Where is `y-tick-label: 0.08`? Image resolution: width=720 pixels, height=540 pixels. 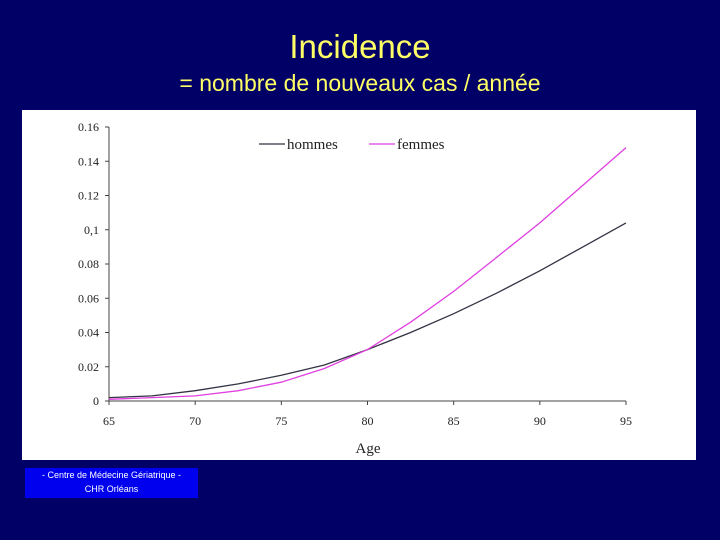 y-tick-label: 0.08 is located at coordinates (88, 264).